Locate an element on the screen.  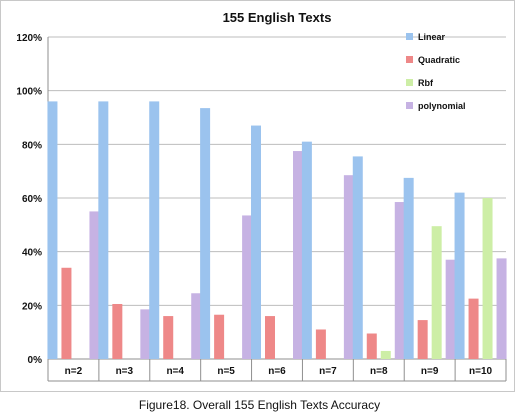
x-tick-label: n=4 is located at coordinates (175, 371).